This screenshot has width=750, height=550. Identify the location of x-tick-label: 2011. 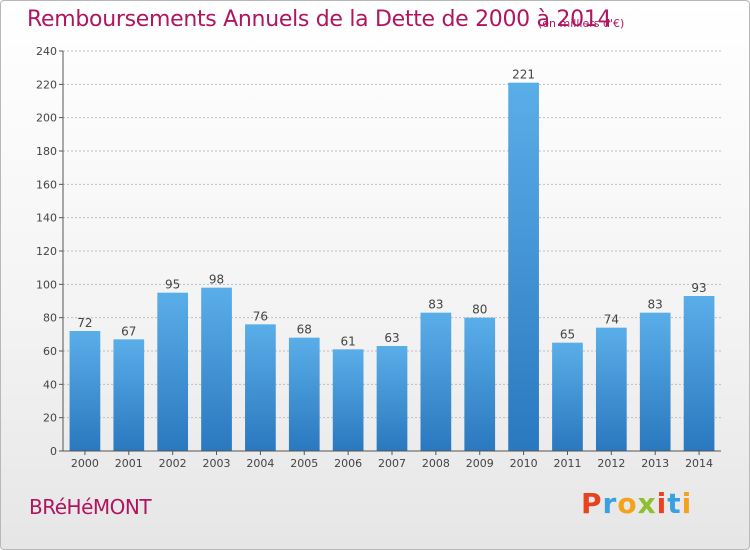
(567, 463).